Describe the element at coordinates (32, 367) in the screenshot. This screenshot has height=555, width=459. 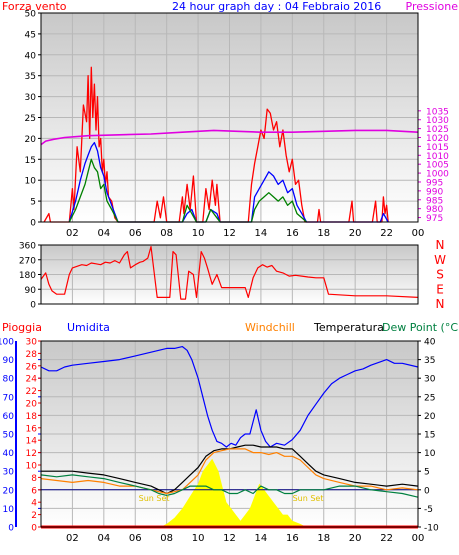
I see `y-tick-label: 26` at that location.